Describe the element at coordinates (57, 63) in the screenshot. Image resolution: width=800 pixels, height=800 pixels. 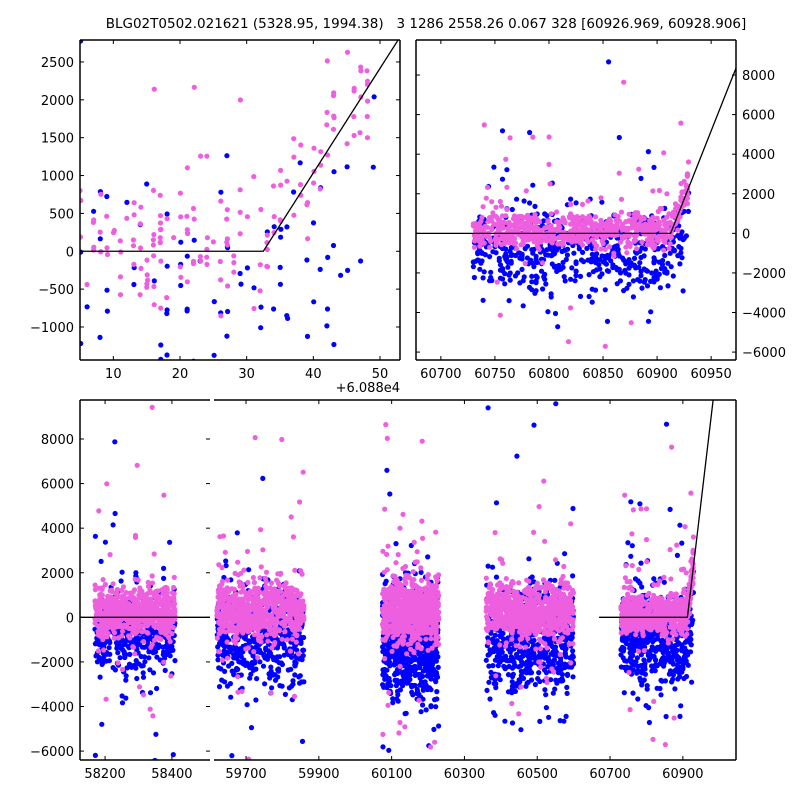
I see `y-tick-label: 2500` at that location.